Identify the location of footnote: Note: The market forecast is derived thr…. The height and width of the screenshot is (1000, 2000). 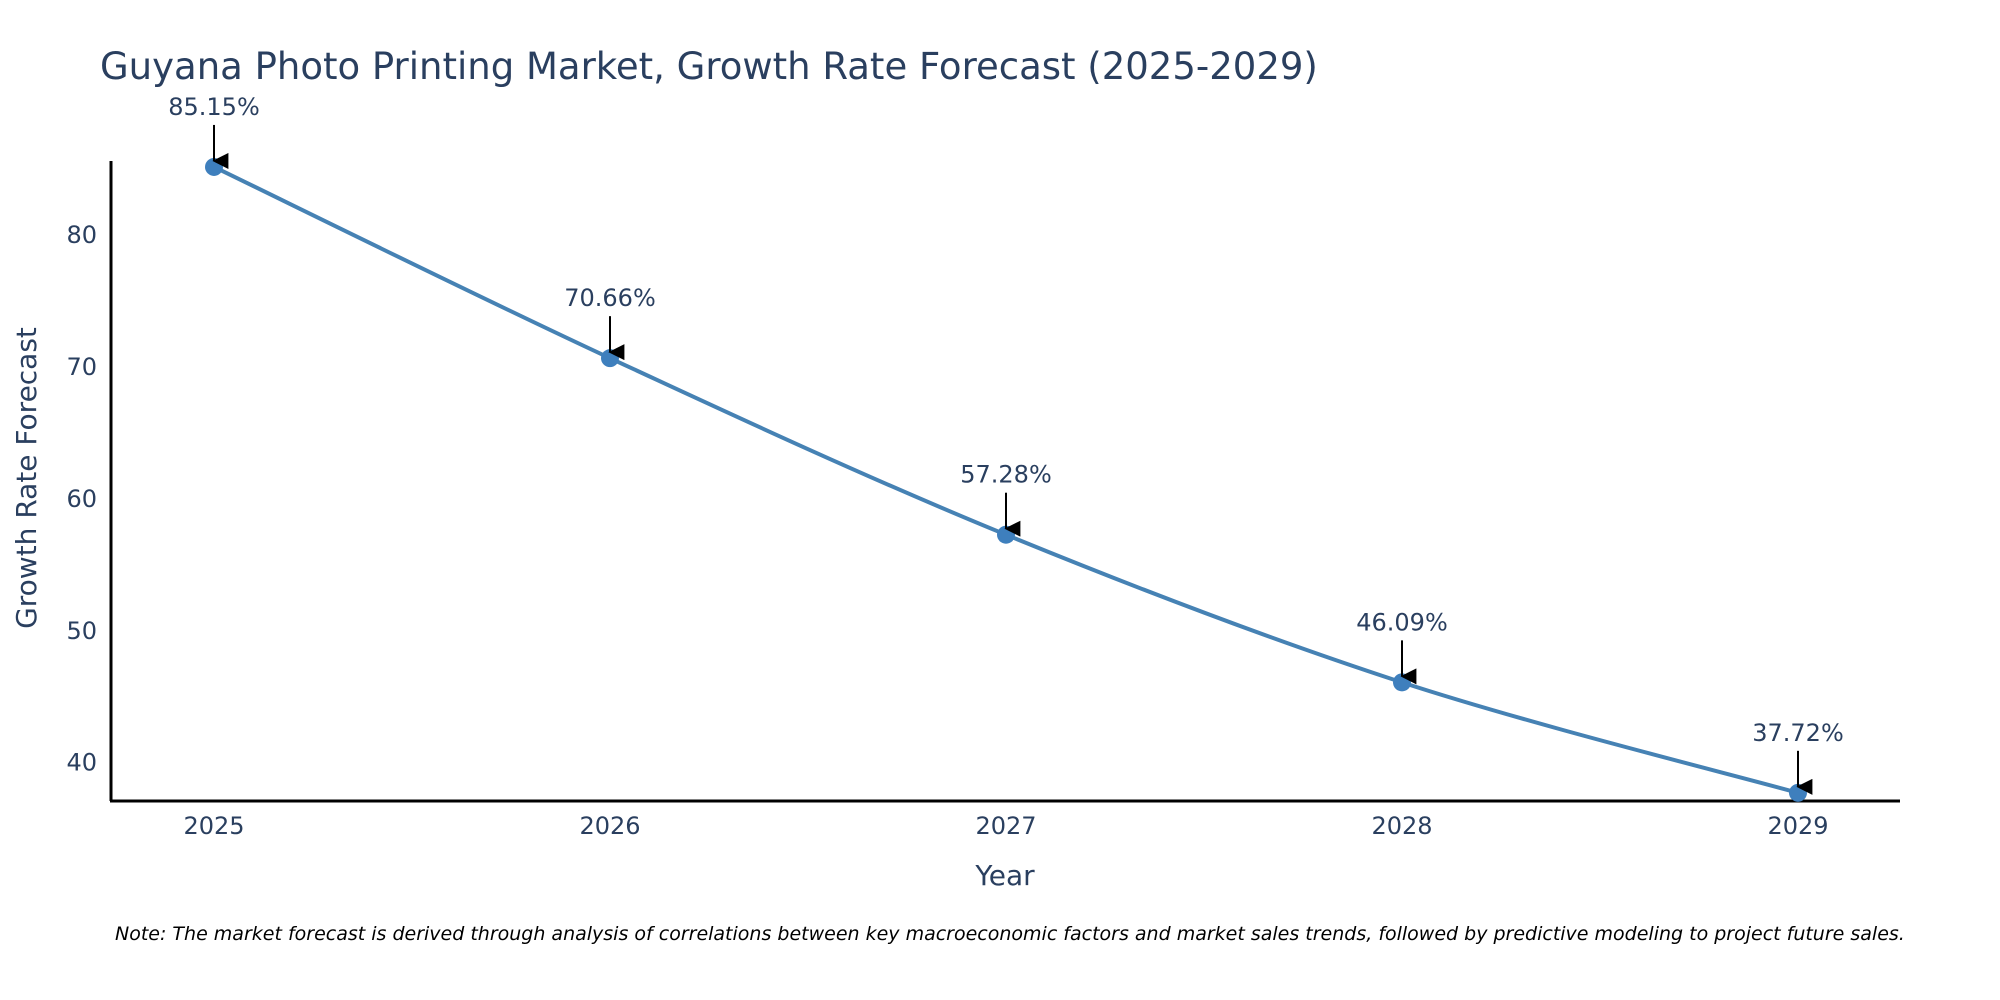
(1010, 934).